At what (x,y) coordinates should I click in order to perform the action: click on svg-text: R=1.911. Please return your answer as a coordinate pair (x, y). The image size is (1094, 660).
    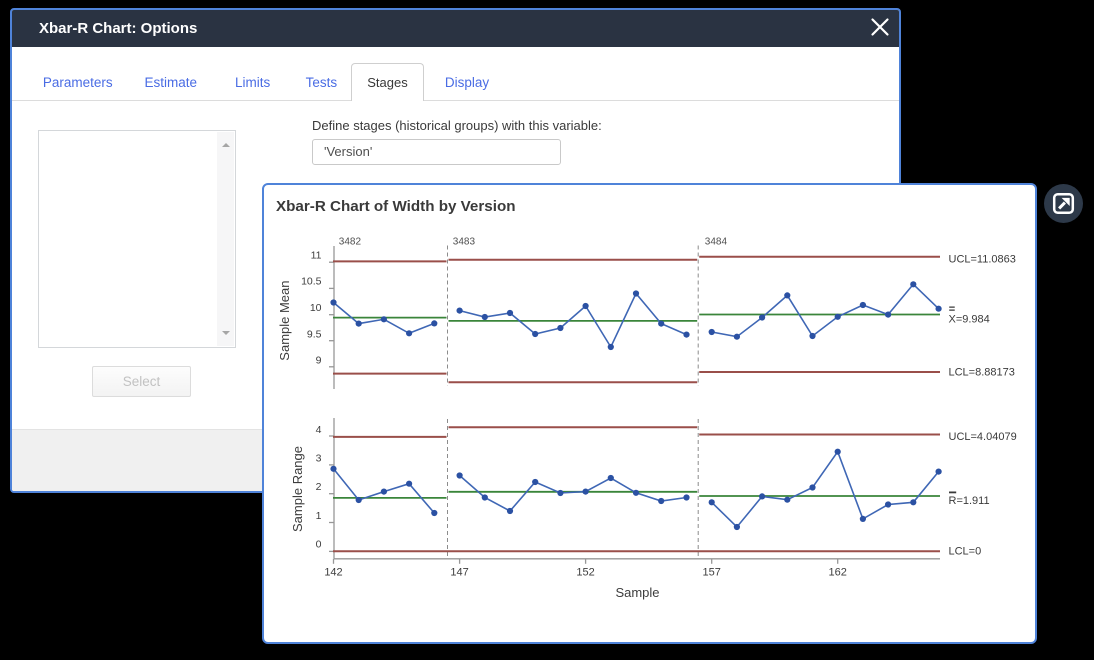
    Looking at the image, I should click on (969, 501).